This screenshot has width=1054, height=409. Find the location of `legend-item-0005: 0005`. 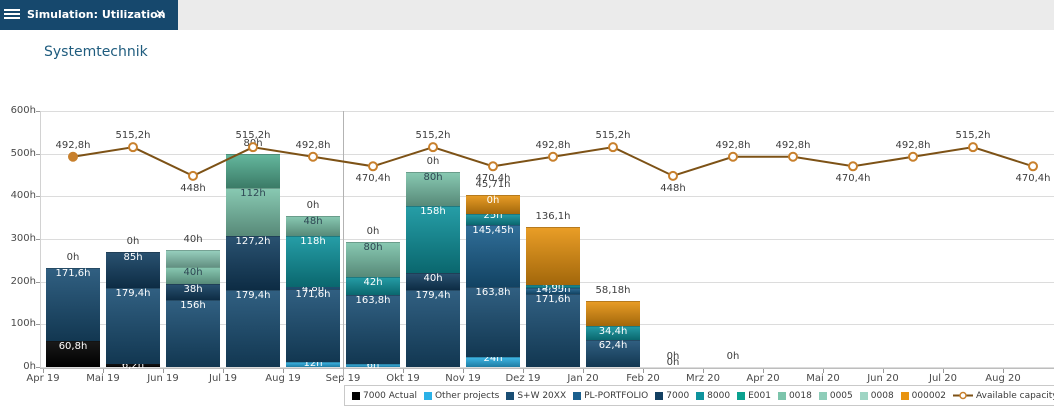

legend-item-0005: 0005 is located at coordinates (835, 395).